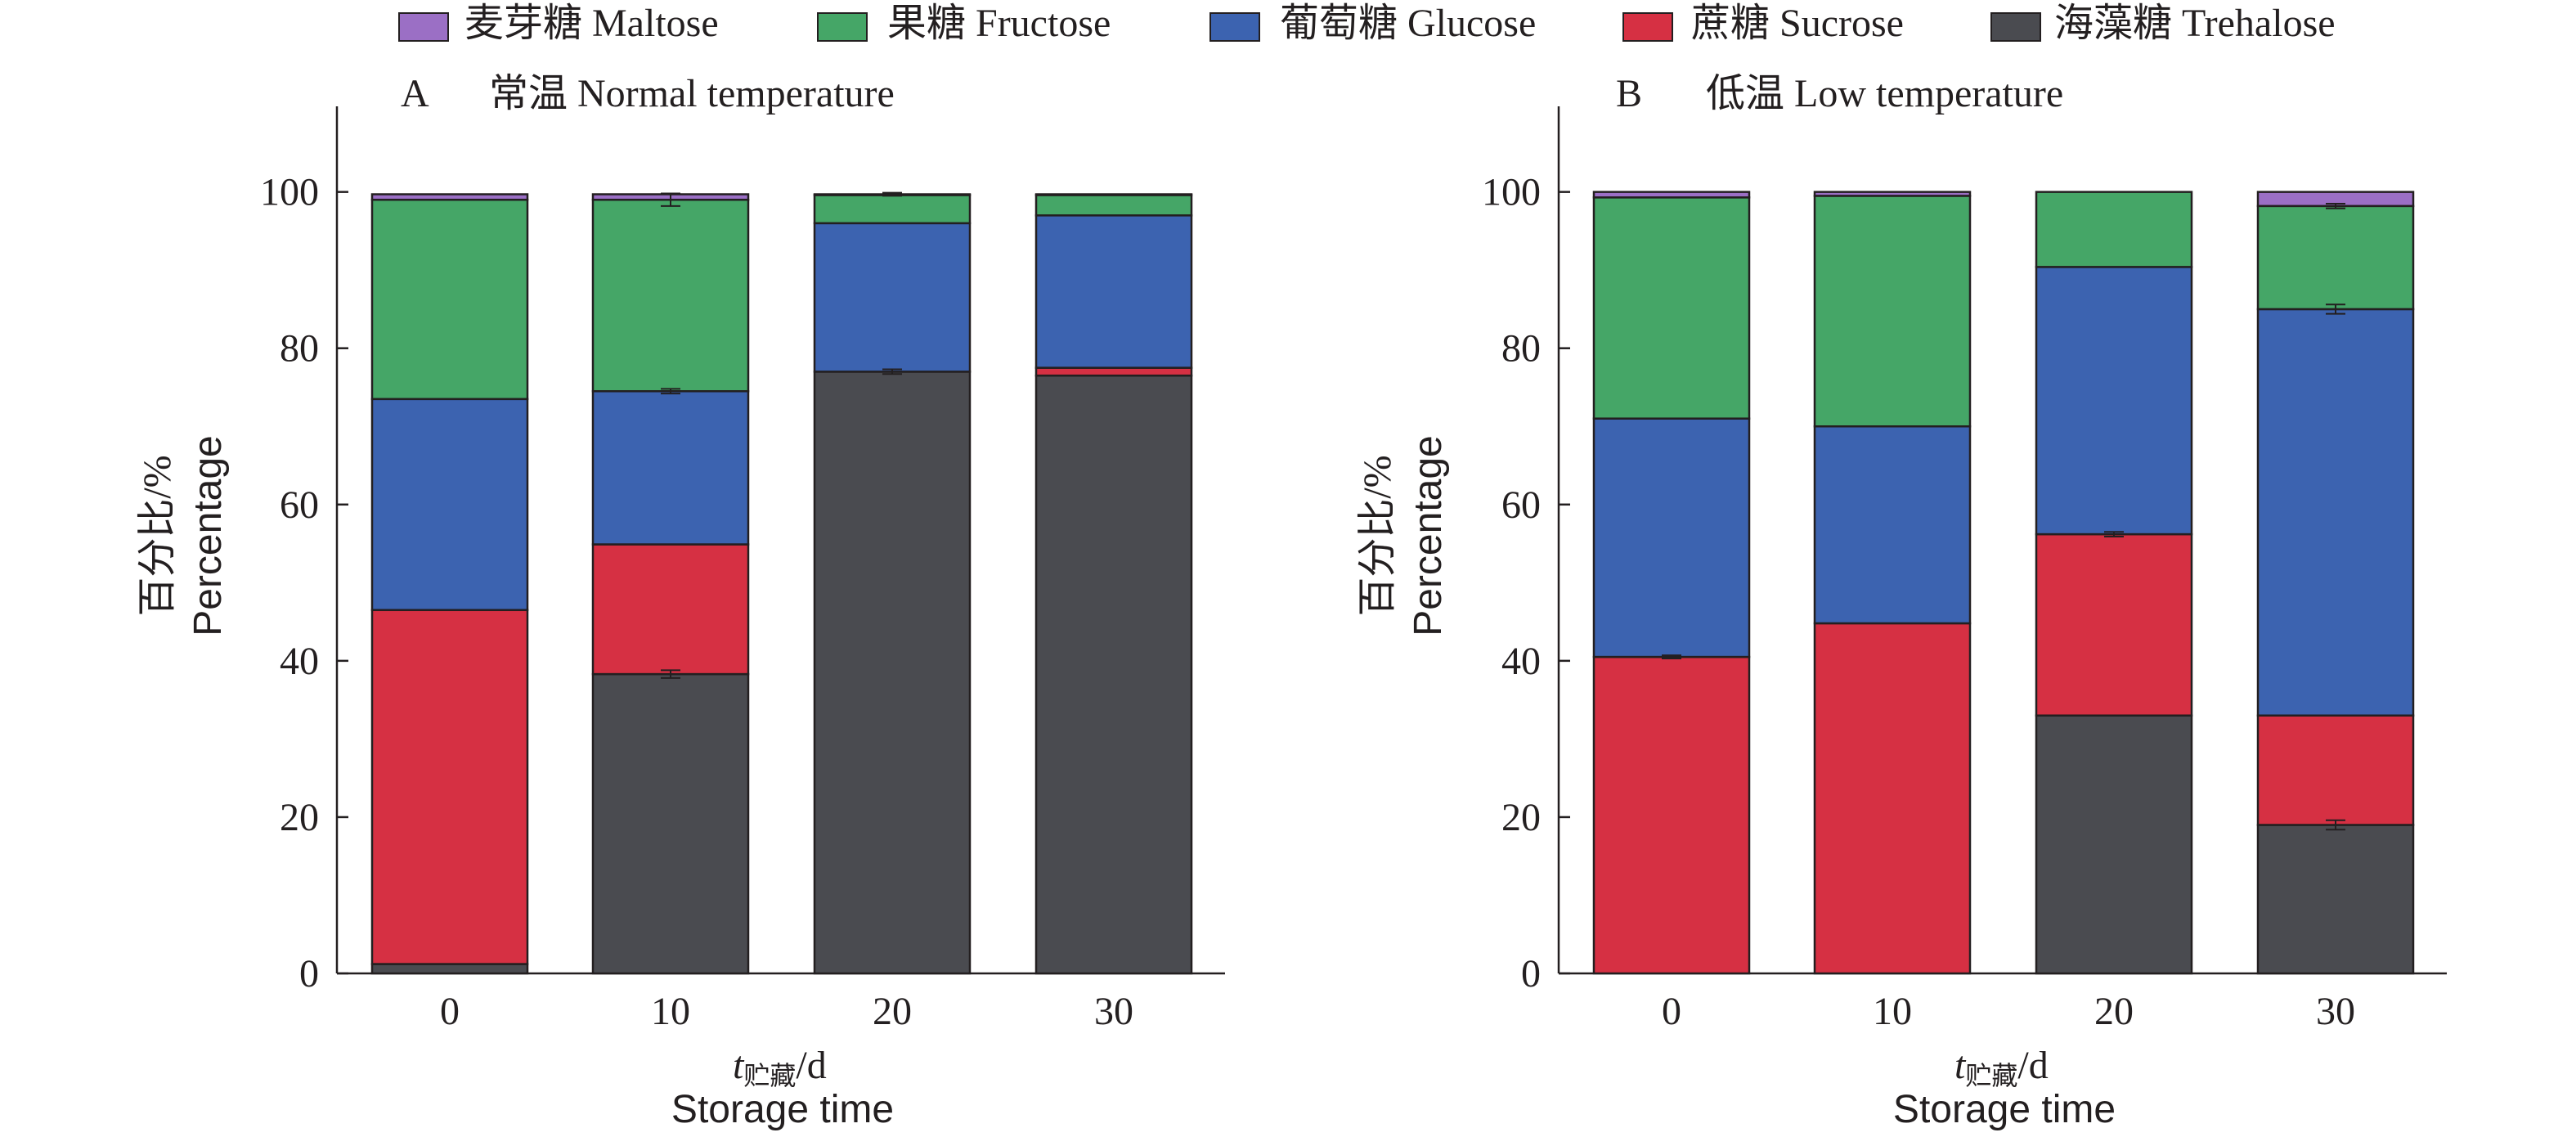  Describe the element at coordinates (1234, 27) in the screenshot. I see `legend-swatch-glucose` at that location.